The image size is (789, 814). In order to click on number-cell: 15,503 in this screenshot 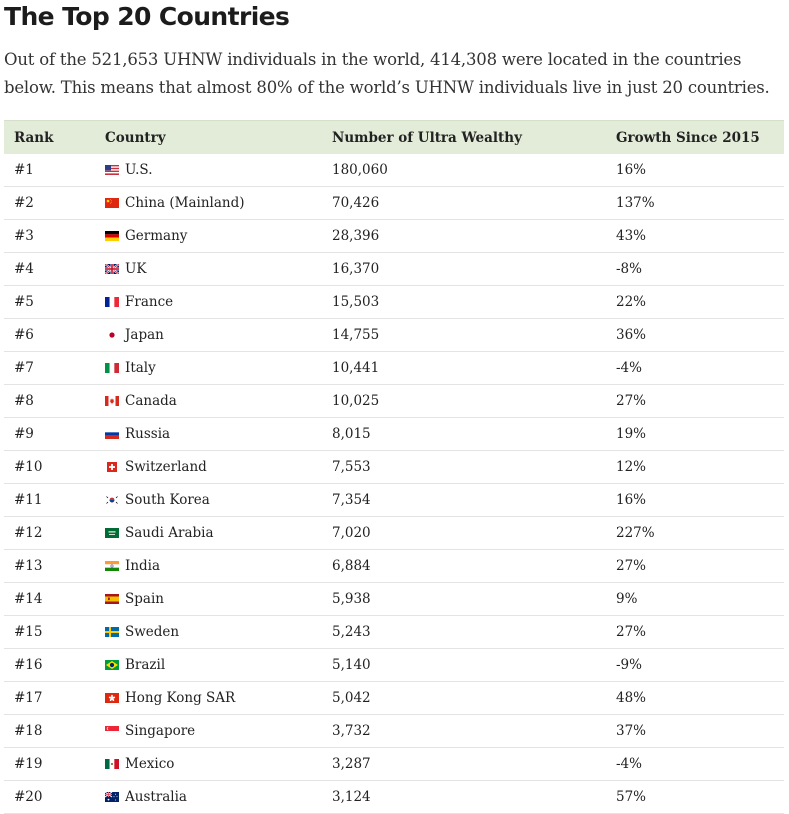, I will do `click(464, 302)`.